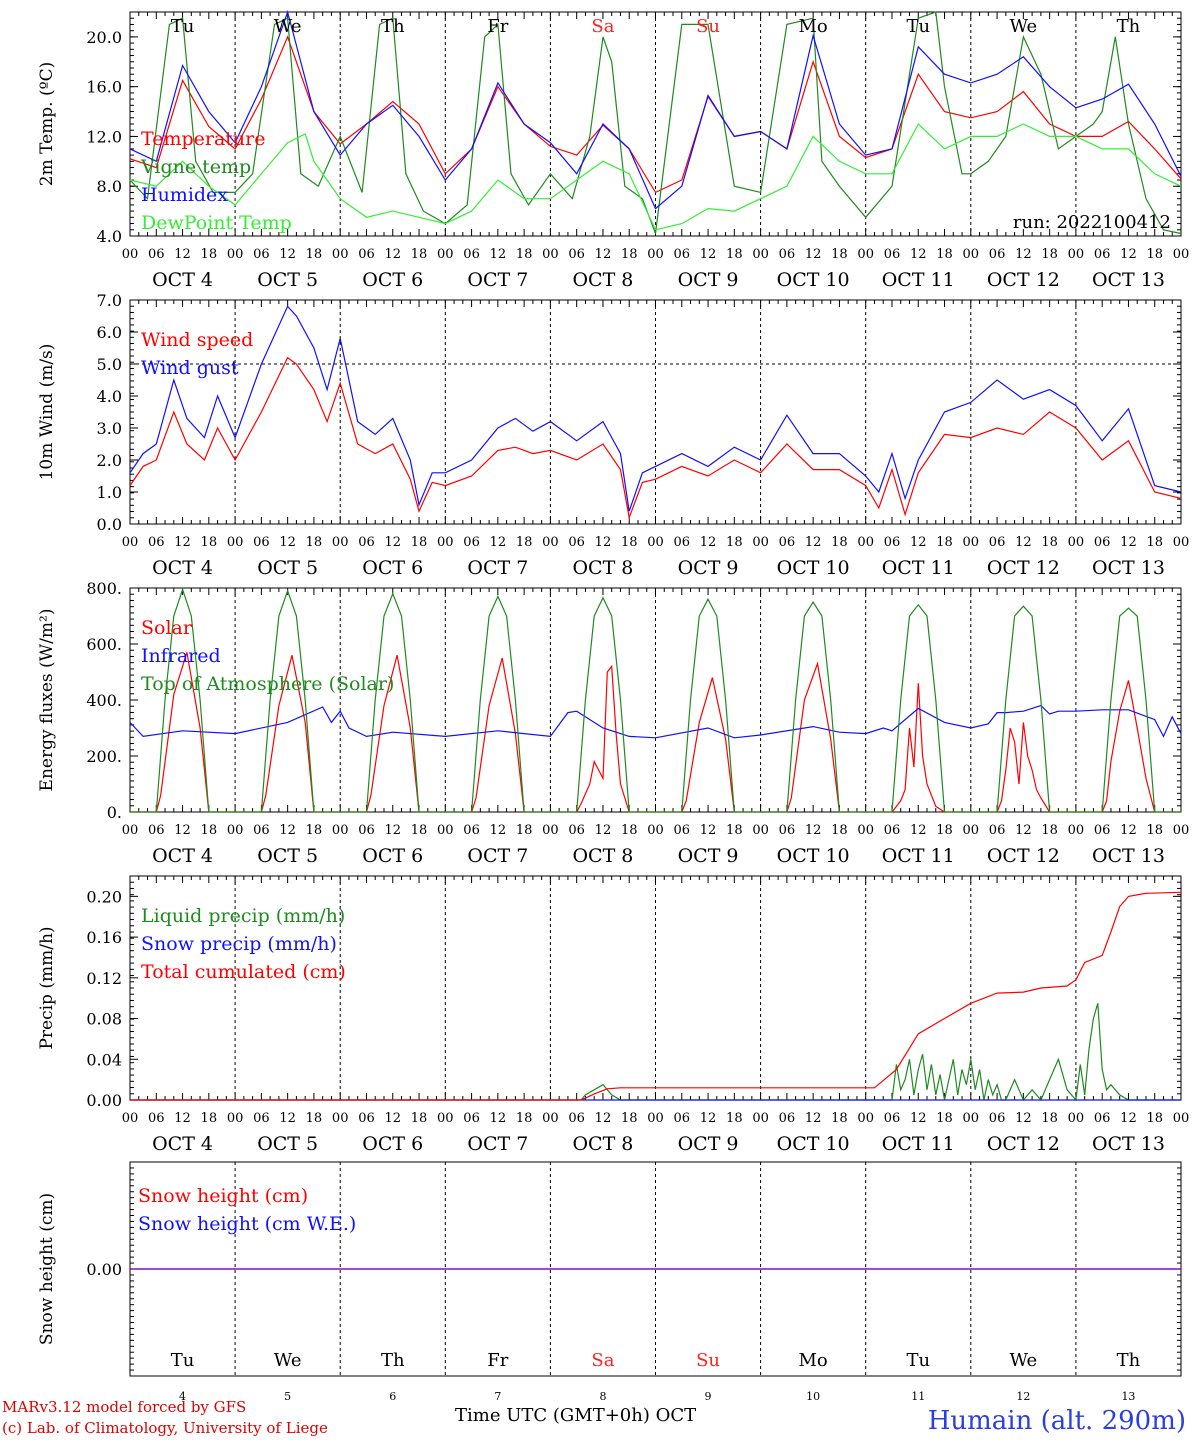  What do you see at coordinates (223, 1196) in the screenshot?
I see `legend-entry: Snow height (cm)` at bounding box center [223, 1196].